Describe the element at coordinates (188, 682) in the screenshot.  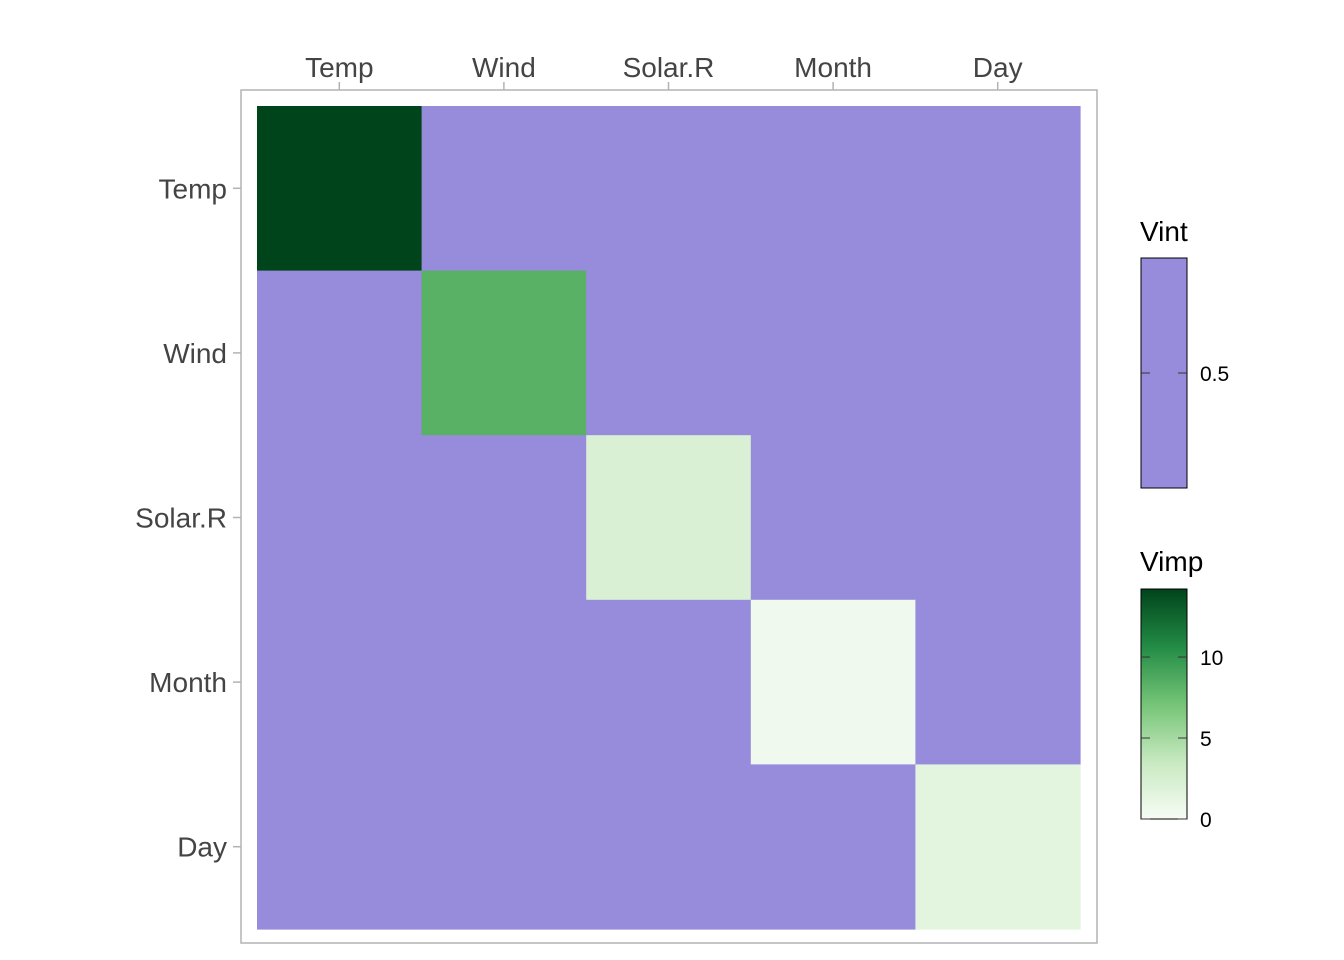
I see `y-tick-label: Month` at that location.